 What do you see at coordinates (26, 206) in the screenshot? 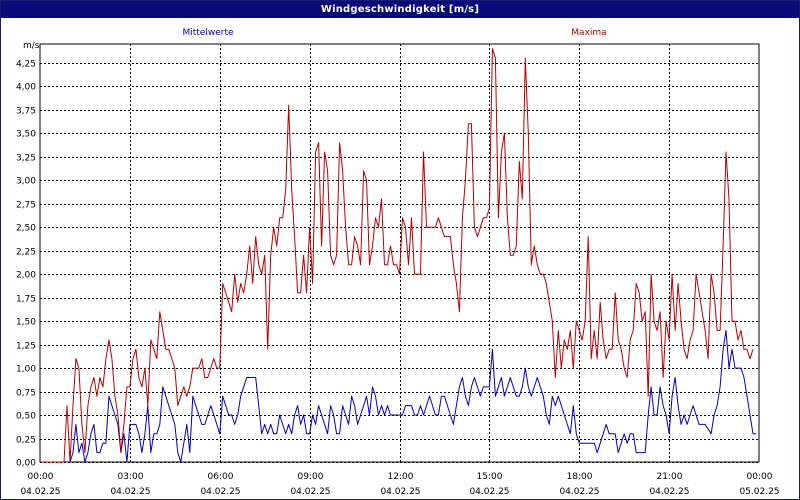
I see `y-tick-label: 2,75` at bounding box center [26, 206].